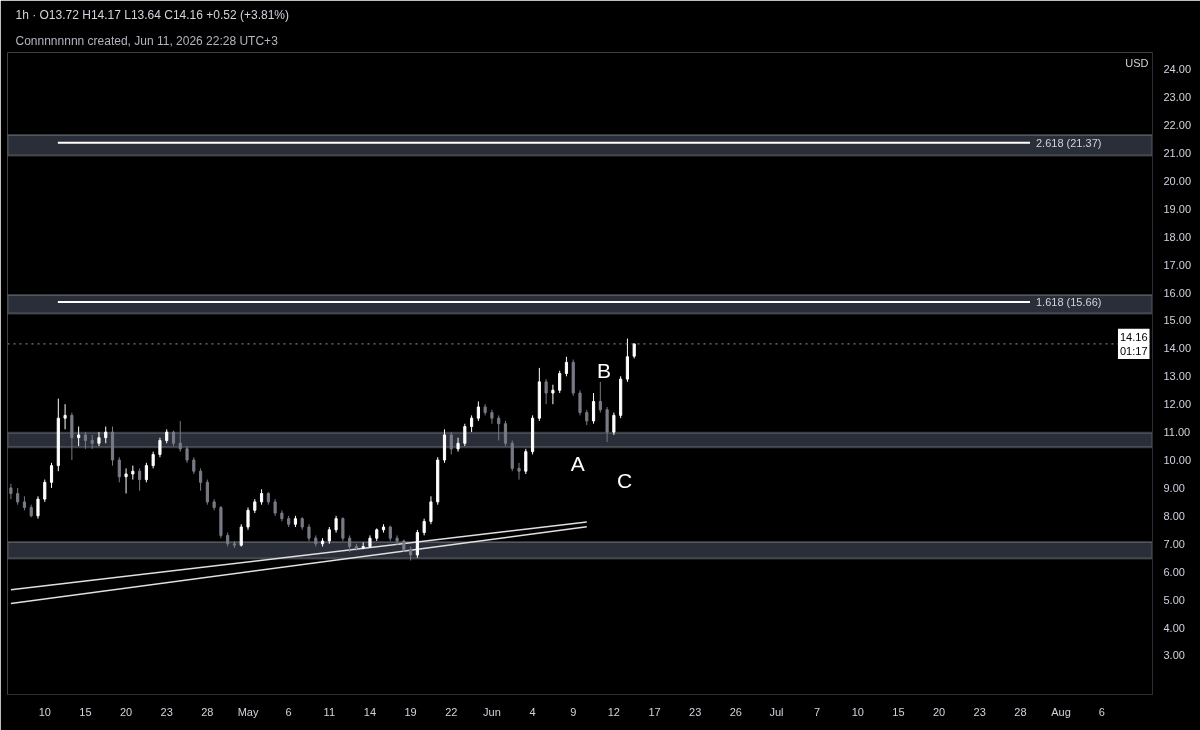 The width and height of the screenshot is (1200, 730). What do you see at coordinates (1177, 376) in the screenshot?
I see `y-tick-label: 13.00` at bounding box center [1177, 376].